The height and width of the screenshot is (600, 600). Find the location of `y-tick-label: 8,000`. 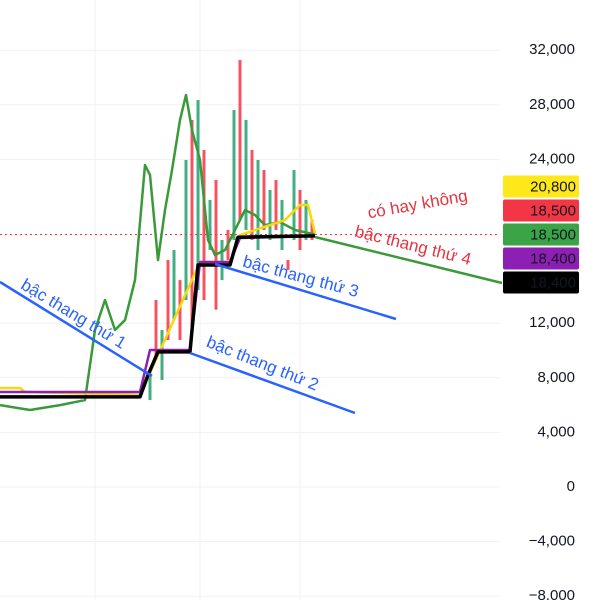

y-tick-label: 8,000 is located at coordinates (556, 377).